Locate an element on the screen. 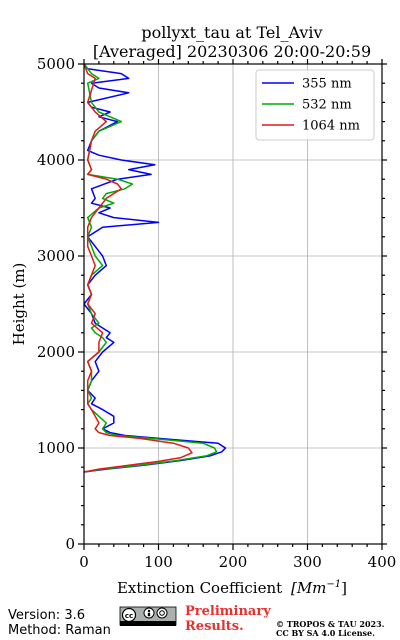 Image resolution: width=400 pixels, height=640 pixels. copyright-text-2: CC BY SA 4.0 License. is located at coordinates (325, 633).